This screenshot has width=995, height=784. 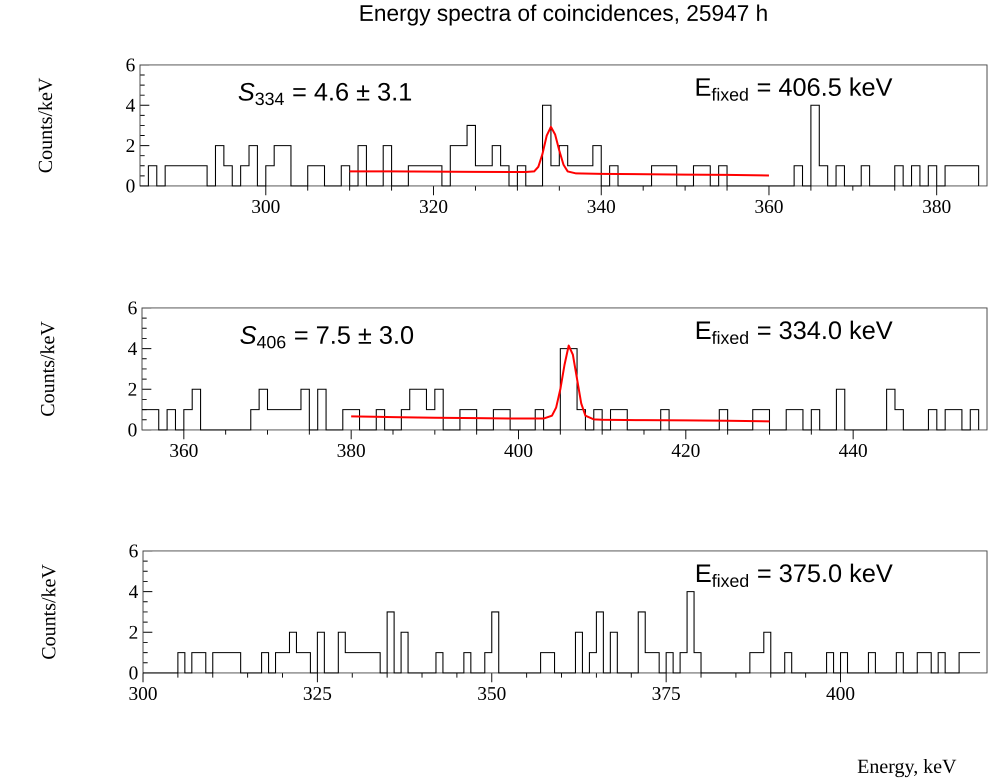 What do you see at coordinates (318, 693) in the screenshot?
I see `x-tick-label: 325` at bounding box center [318, 693].